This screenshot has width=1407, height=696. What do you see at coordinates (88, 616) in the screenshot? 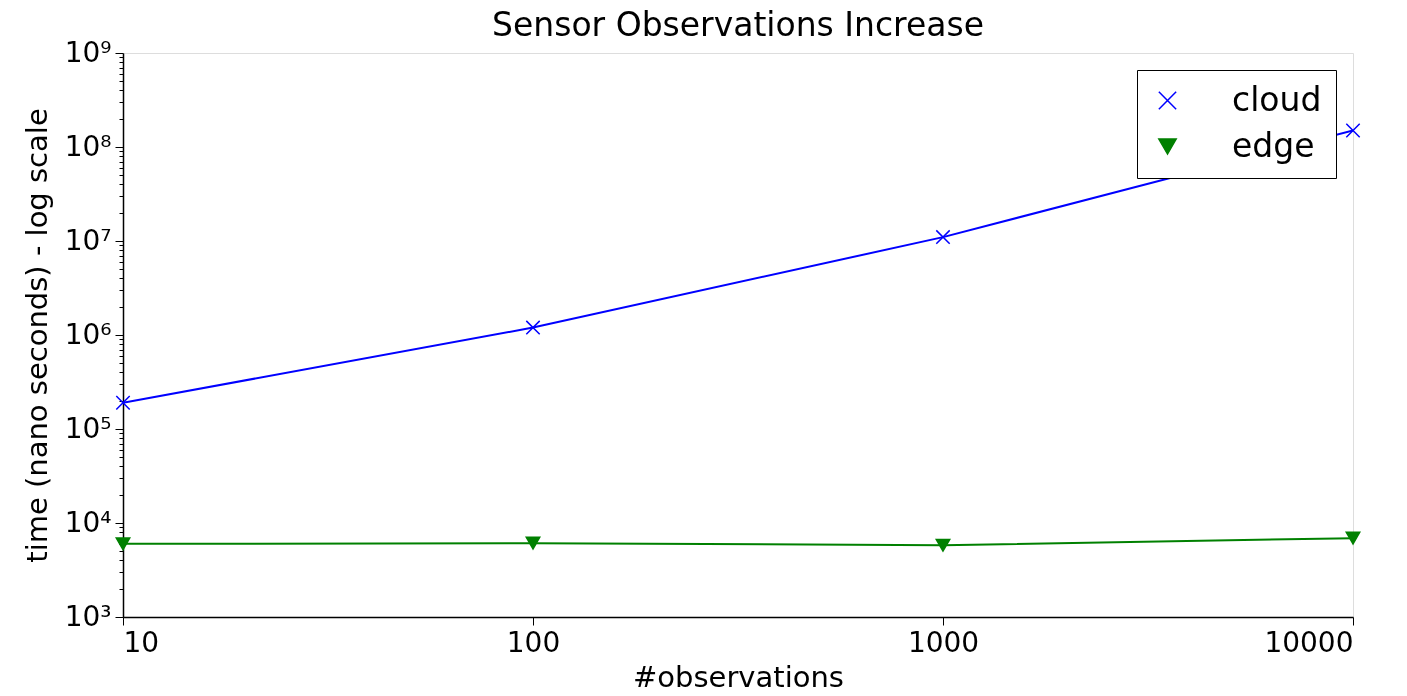
I see `y-tick-label: 10³` at bounding box center [88, 616].